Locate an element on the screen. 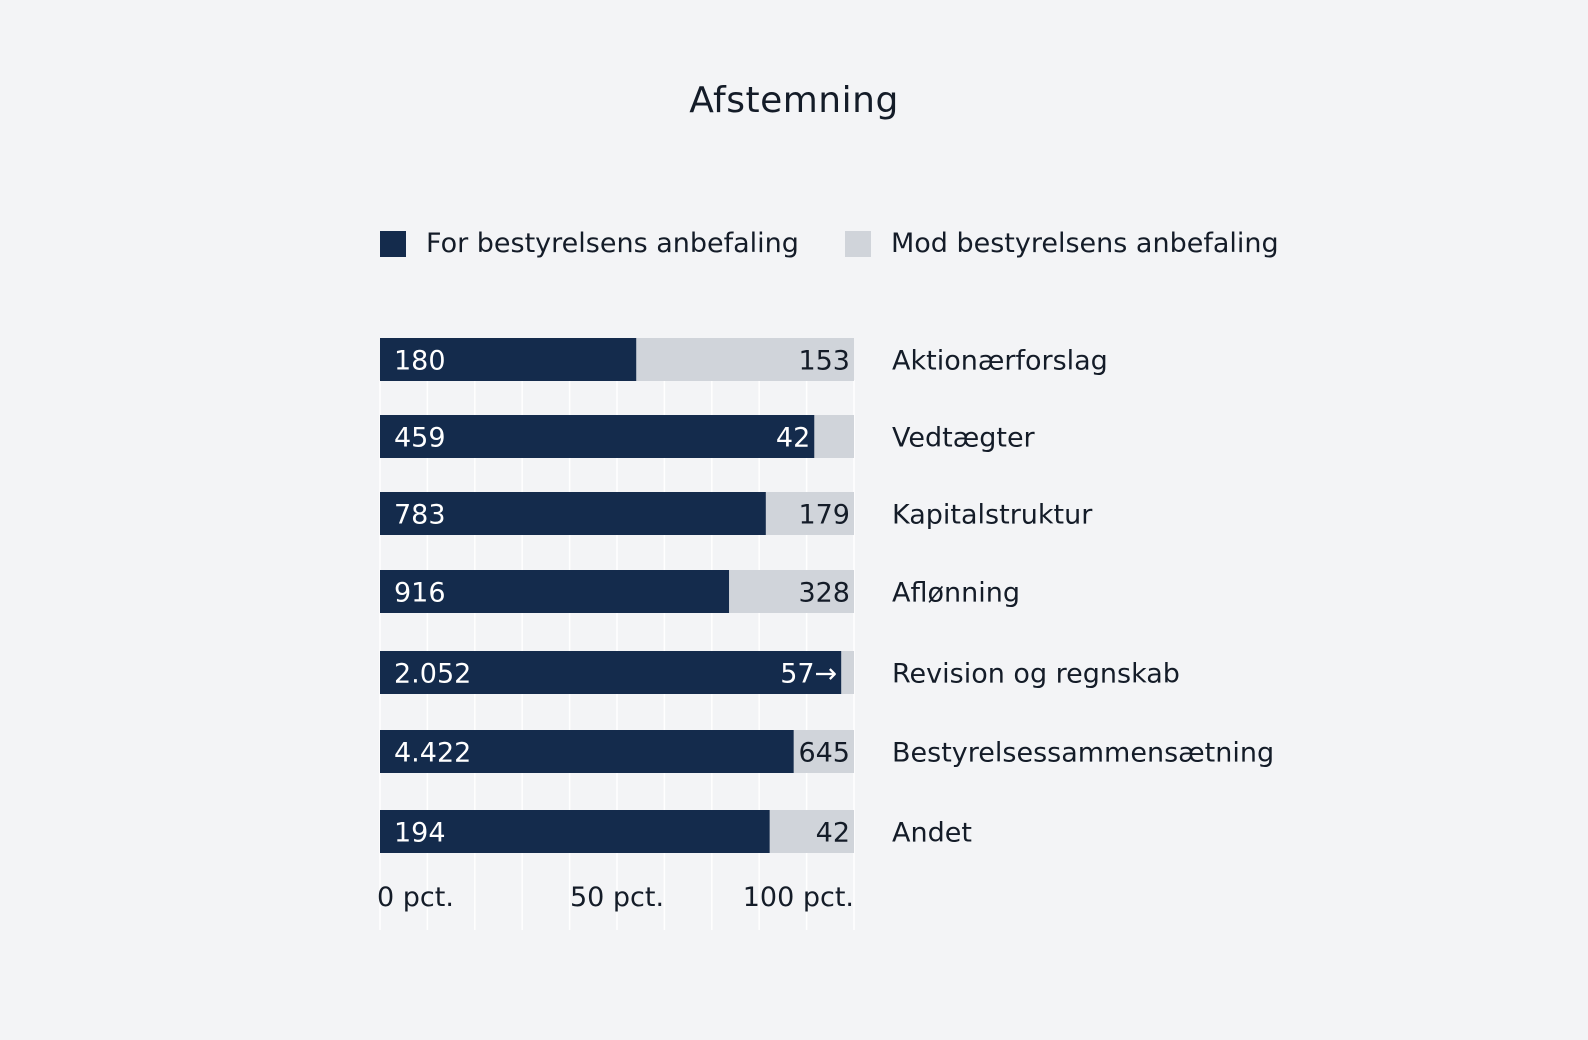 The height and width of the screenshot is (1040, 1588). data-label-for: 459 is located at coordinates (420, 438).